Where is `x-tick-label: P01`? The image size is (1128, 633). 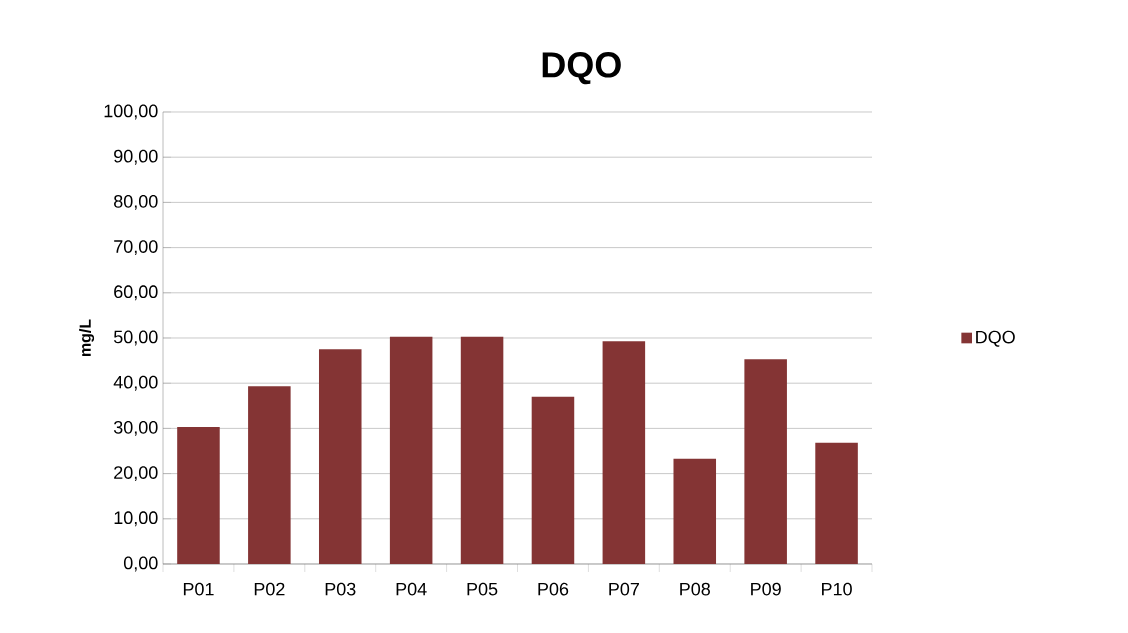
x-tick-label: P01 is located at coordinates (198, 589).